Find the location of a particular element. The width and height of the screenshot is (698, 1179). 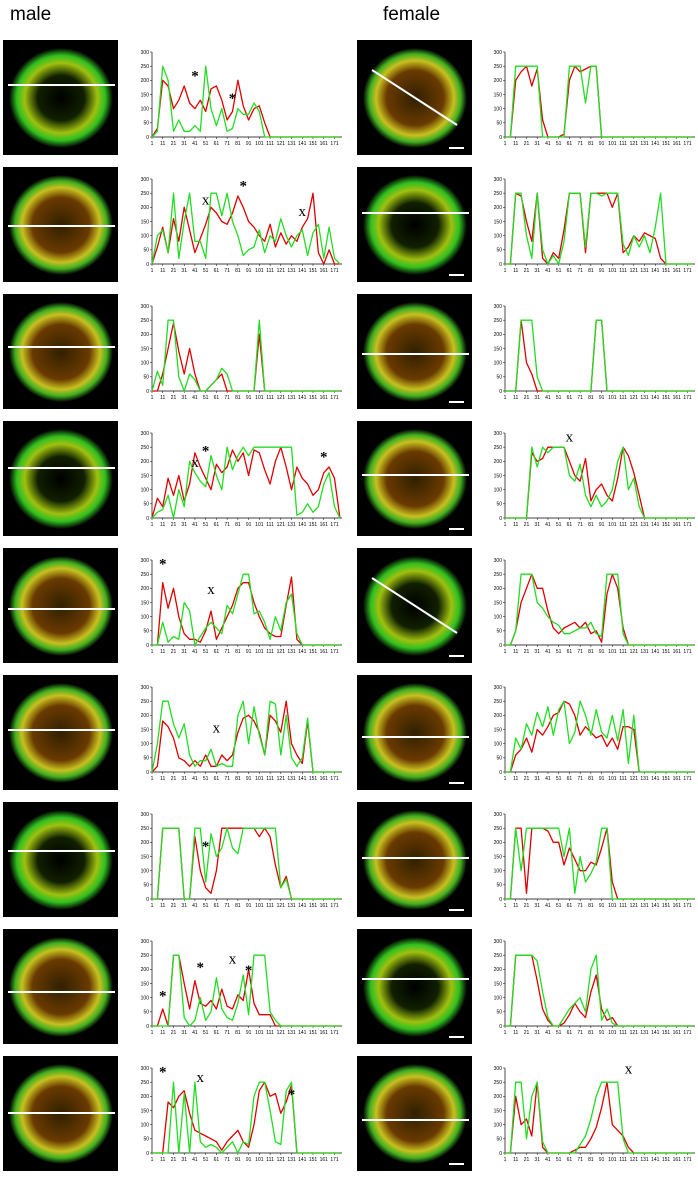

x-tick-label: 11 is located at coordinates (162, 271).